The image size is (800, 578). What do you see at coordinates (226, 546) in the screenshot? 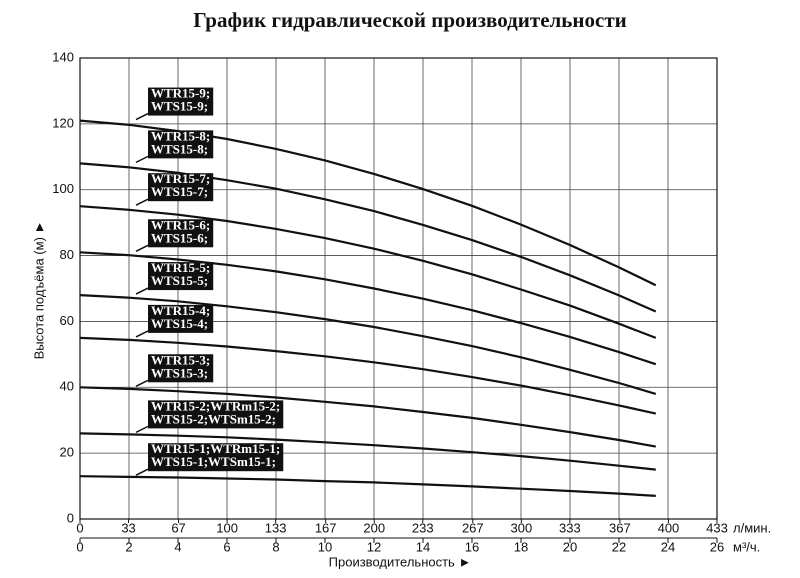
I see `x-tick-label: 6` at bounding box center [226, 546].